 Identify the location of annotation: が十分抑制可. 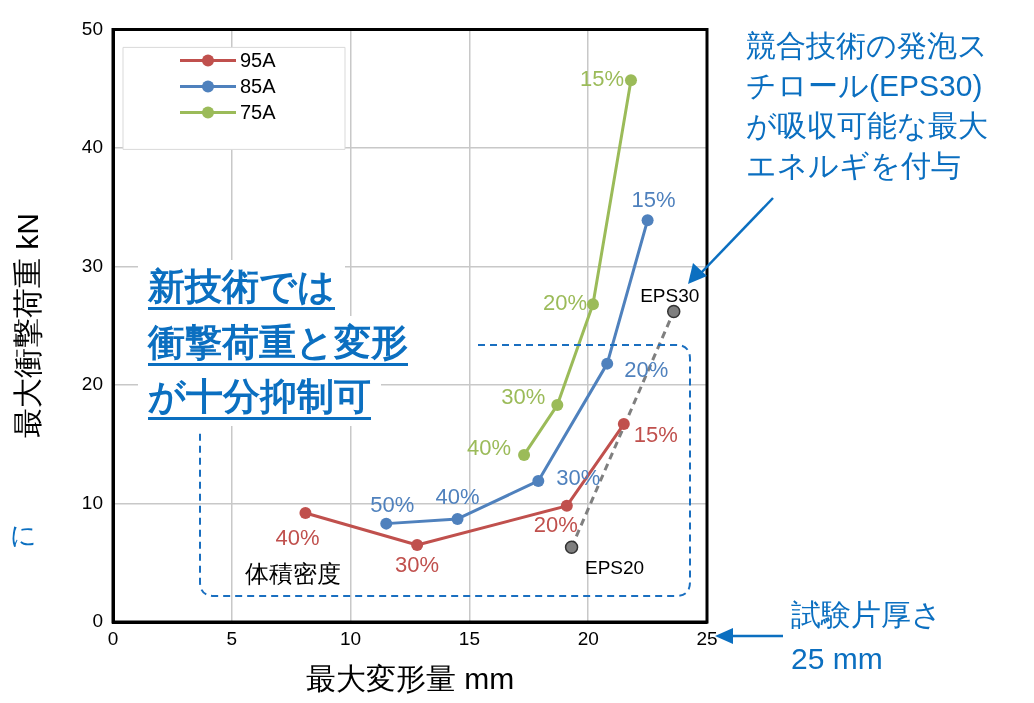
(259, 398).